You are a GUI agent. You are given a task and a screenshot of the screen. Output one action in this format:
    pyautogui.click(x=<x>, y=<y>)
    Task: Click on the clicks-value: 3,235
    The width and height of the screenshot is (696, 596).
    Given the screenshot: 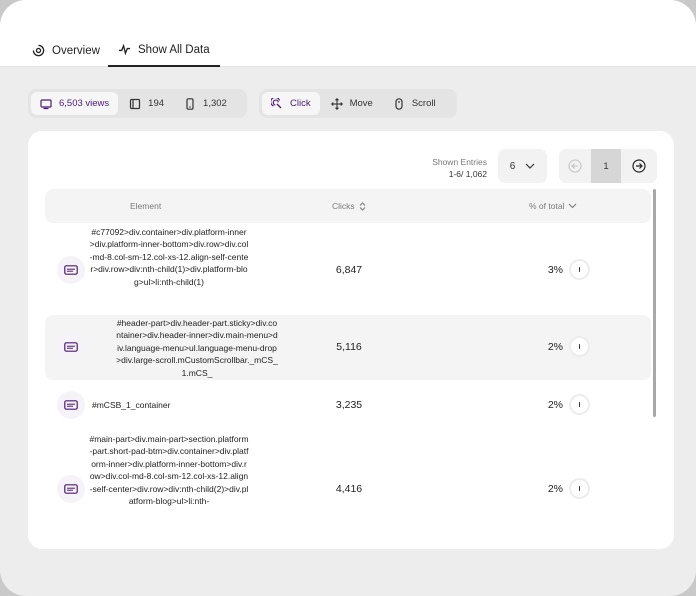 What is the action you would take?
    pyautogui.click(x=349, y=405)
    